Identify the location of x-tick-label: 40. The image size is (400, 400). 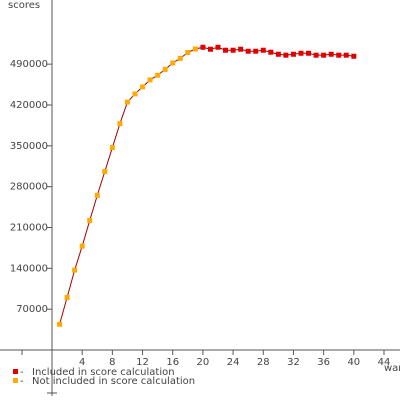
(353, 362).